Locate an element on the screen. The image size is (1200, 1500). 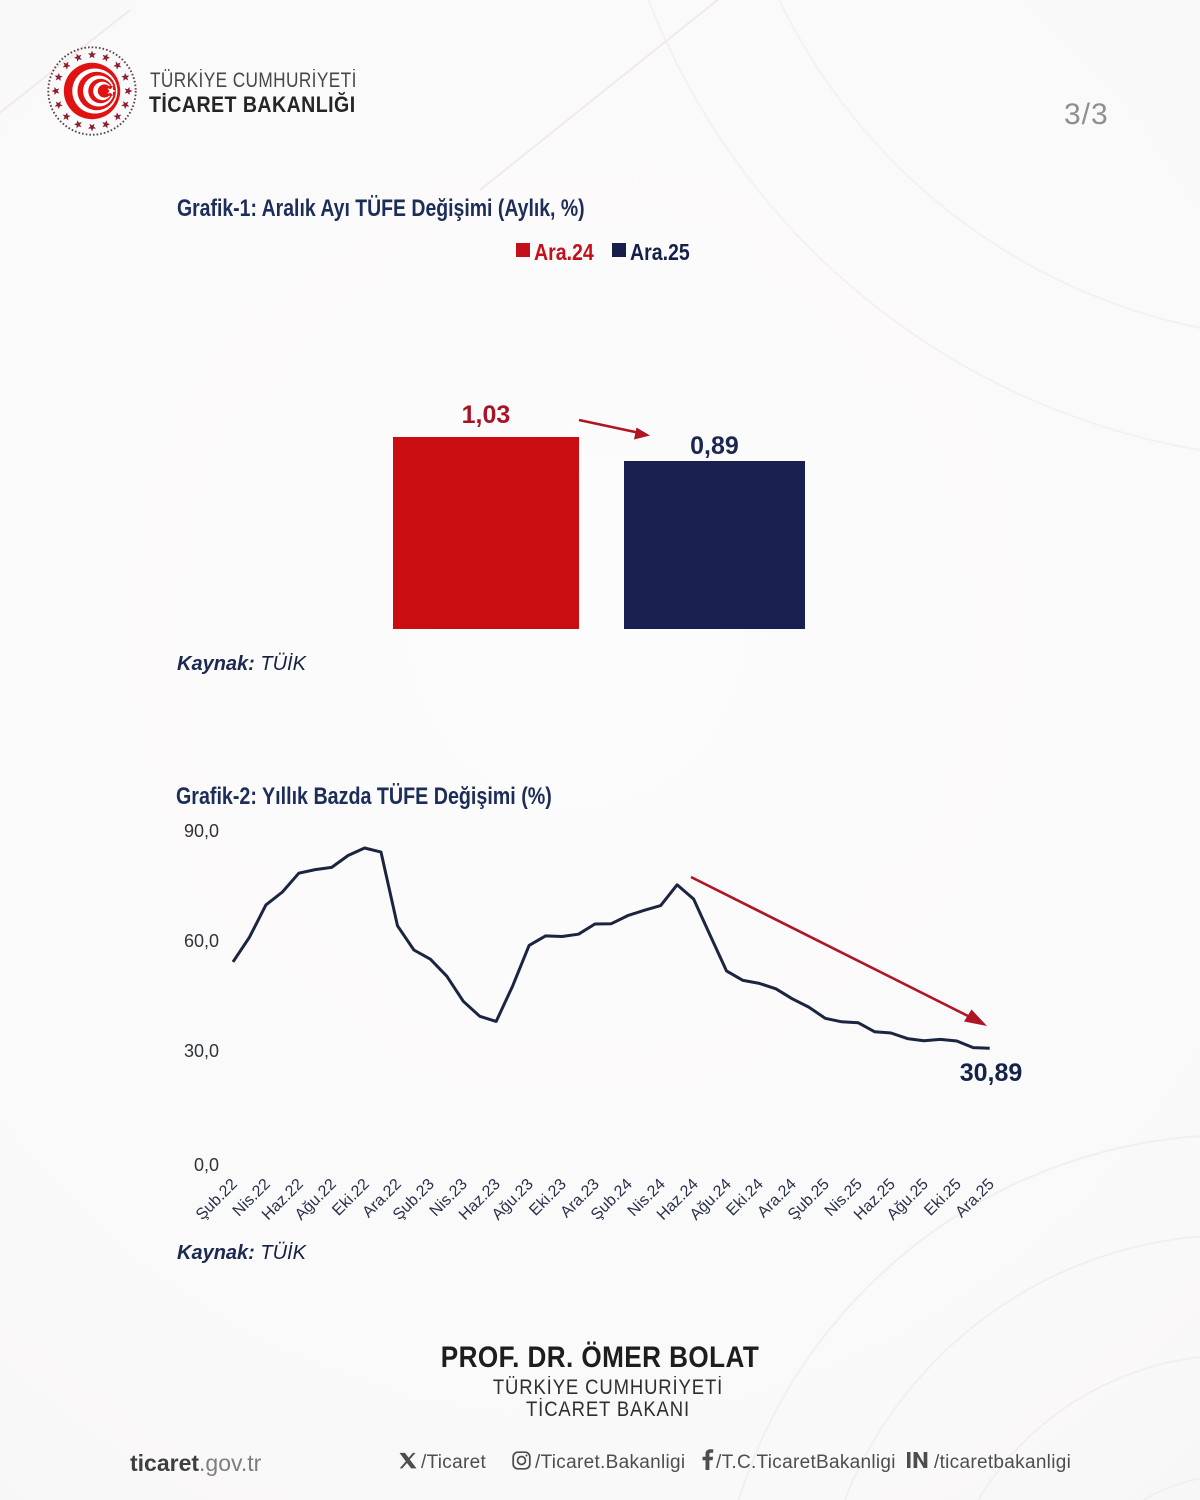
svg-text: Şub.22 is located at coordinates (217, 1200).